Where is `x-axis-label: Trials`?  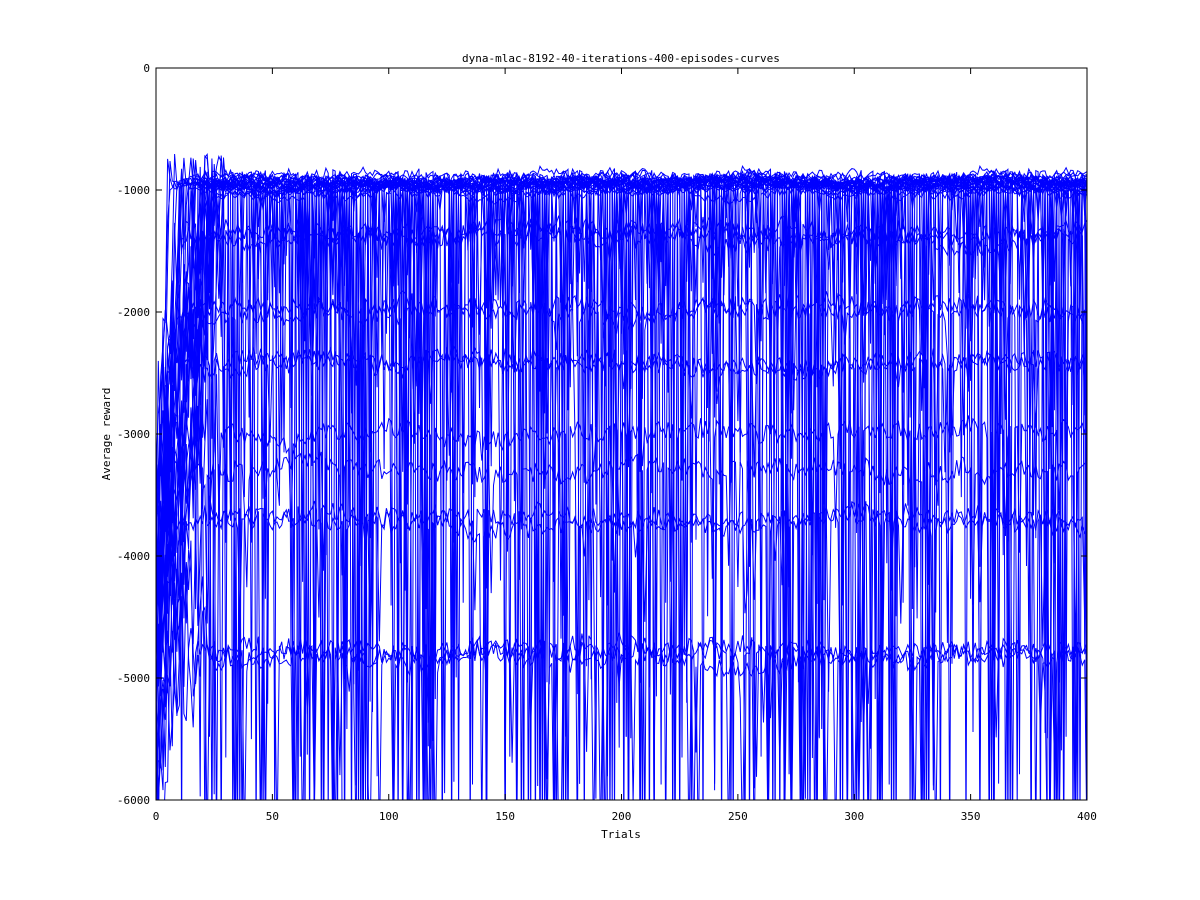
x-axis-label: Trials is located at coordinates (621, 834).